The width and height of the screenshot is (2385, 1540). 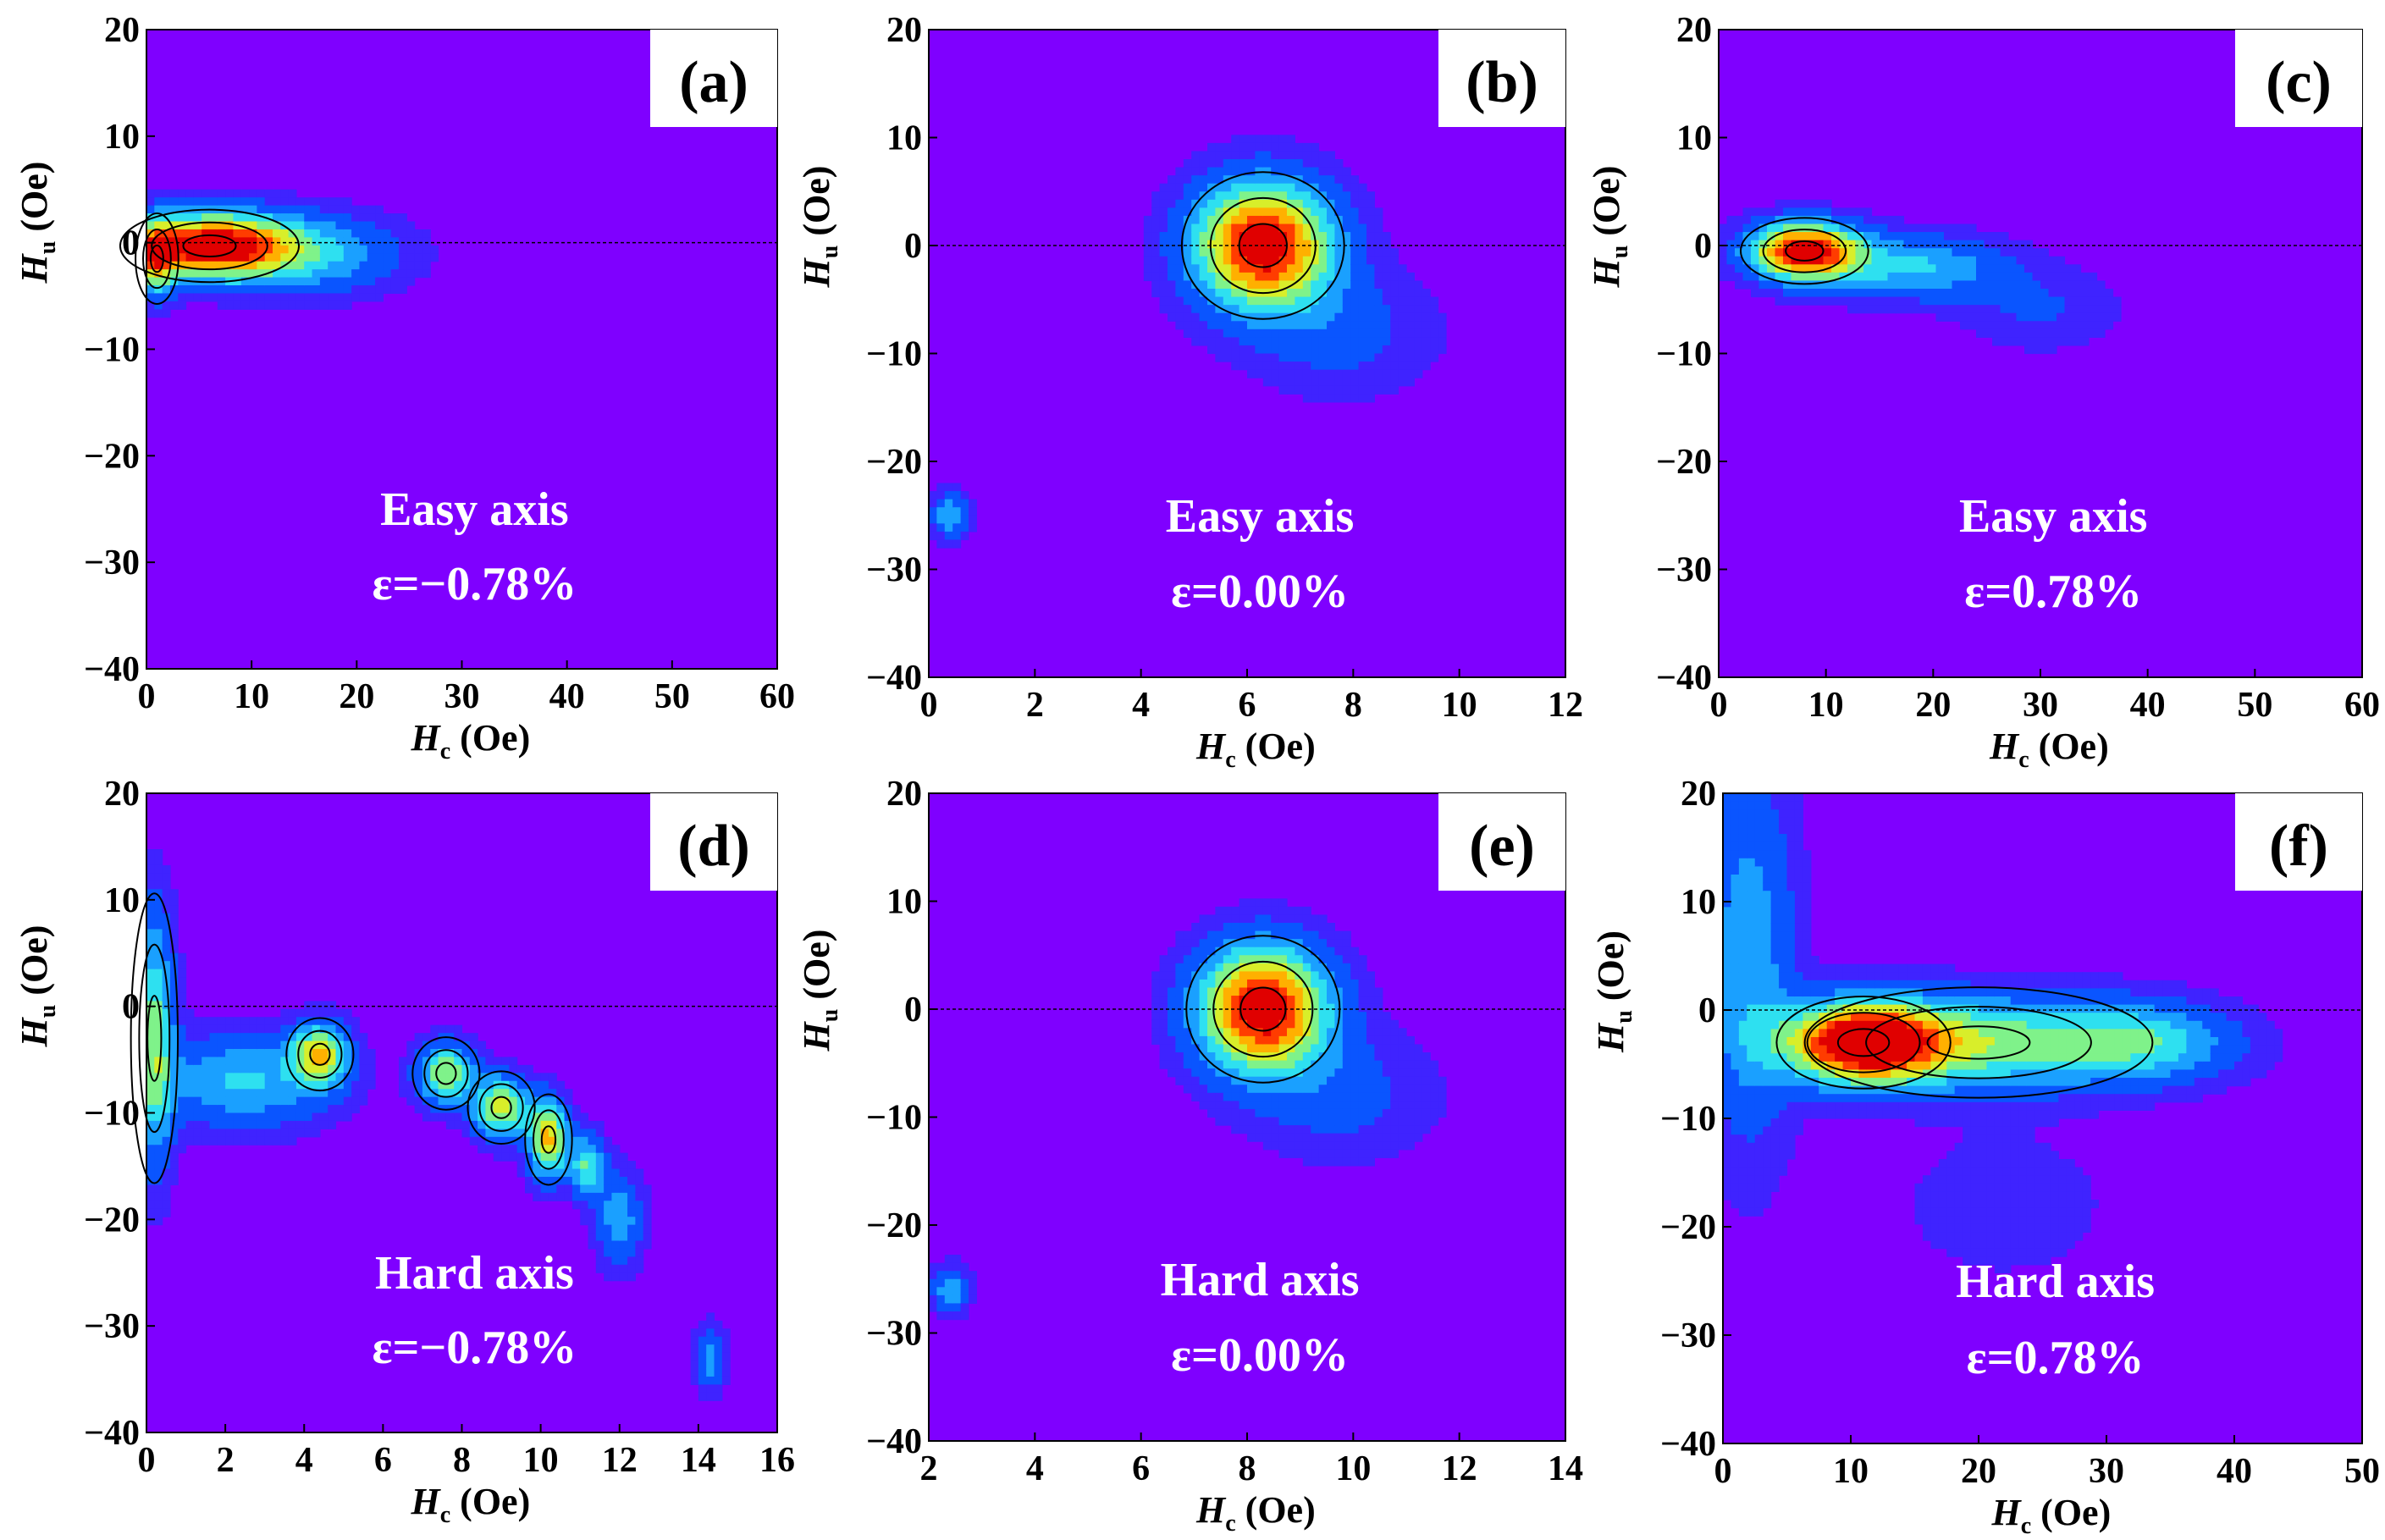 What do you see at coordinates (894, 462) in the screenshot?
I see `y-tick-label: −20` at bounding box center [894, 462].